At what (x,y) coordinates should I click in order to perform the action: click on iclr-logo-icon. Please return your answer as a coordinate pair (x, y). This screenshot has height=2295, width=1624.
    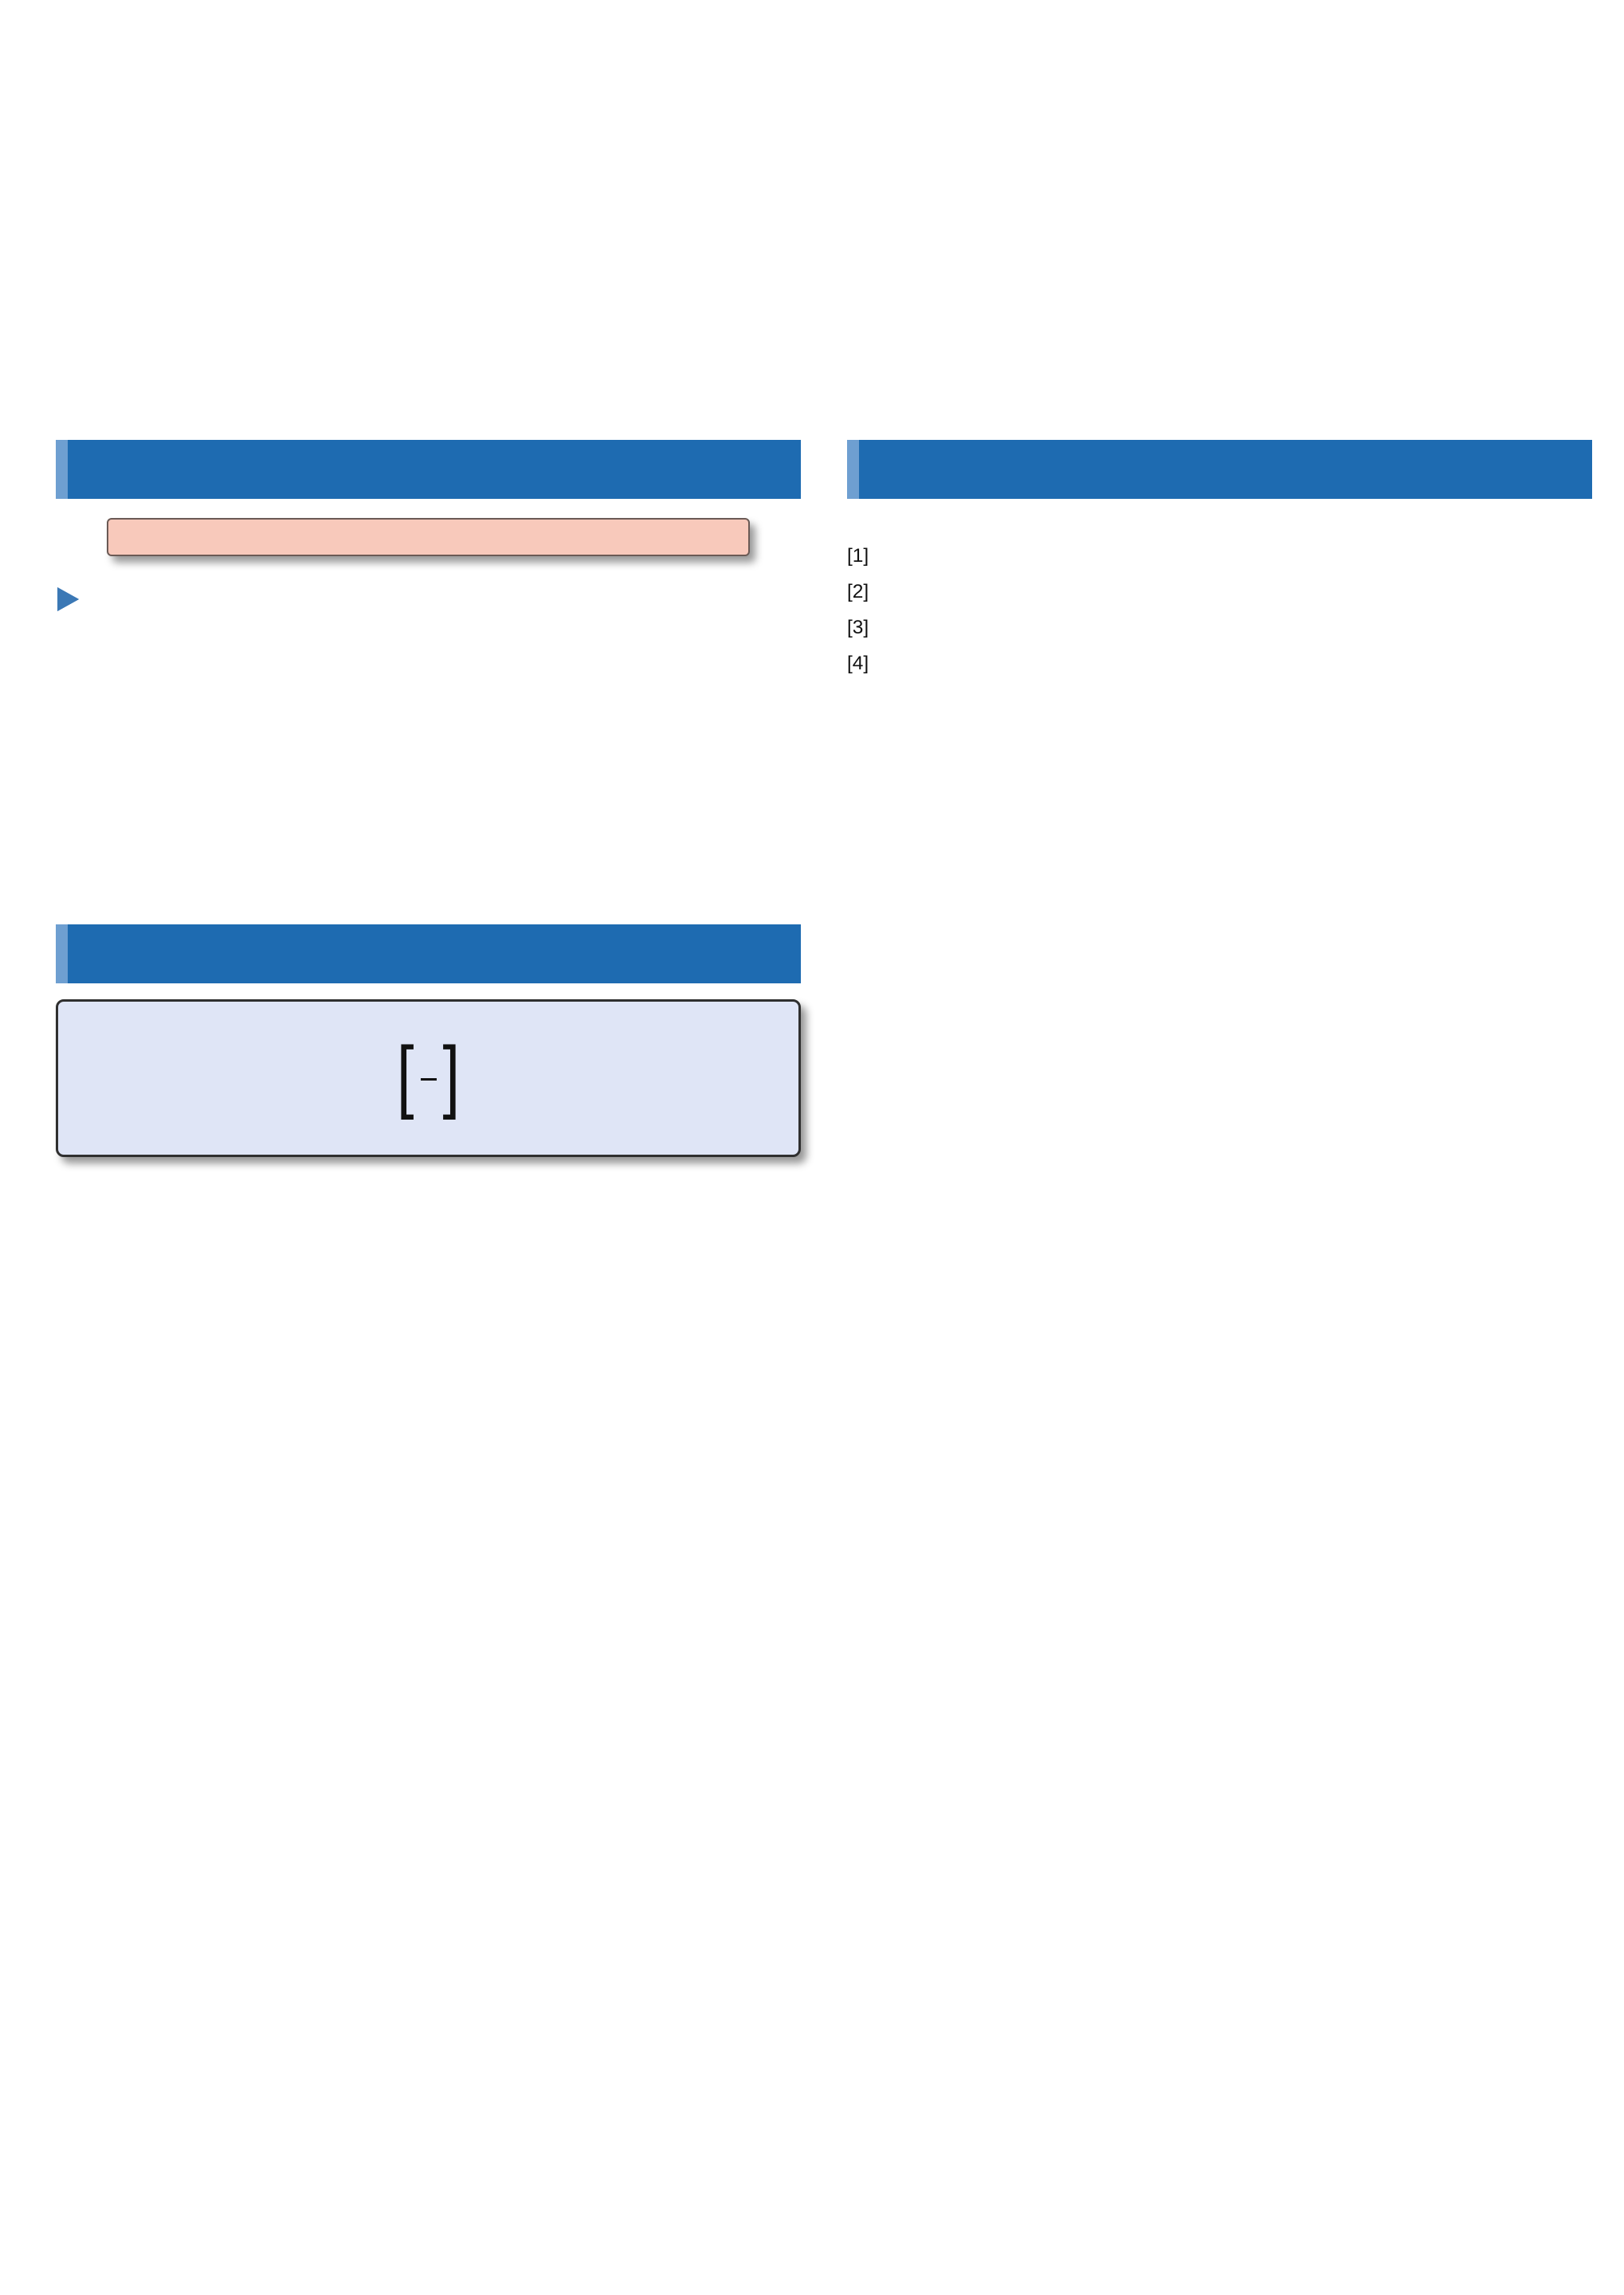
    Looking at the image, I should click on (243, 70).